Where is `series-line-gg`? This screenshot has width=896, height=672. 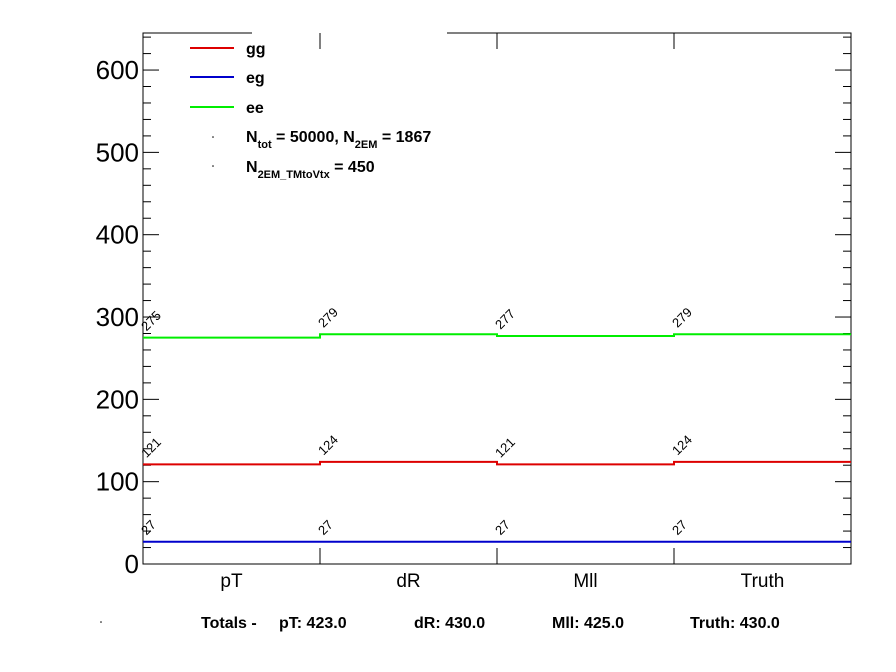 series-line-gg is located at coordinates (497, 463).